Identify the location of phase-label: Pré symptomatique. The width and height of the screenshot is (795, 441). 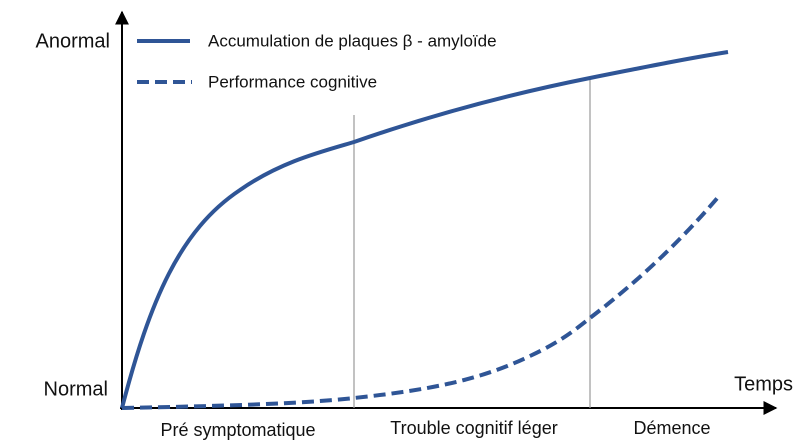
(237, 430).